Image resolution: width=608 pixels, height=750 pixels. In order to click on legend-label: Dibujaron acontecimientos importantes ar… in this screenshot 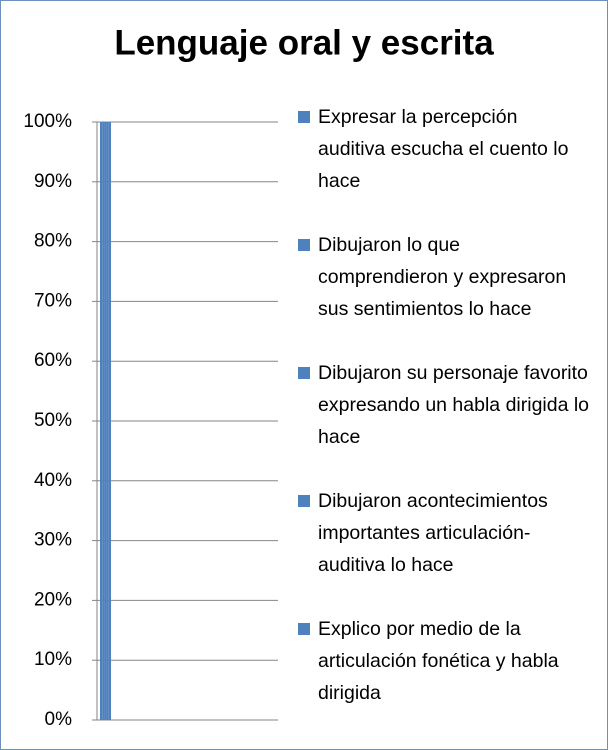, I will do `click(433, 533)`.